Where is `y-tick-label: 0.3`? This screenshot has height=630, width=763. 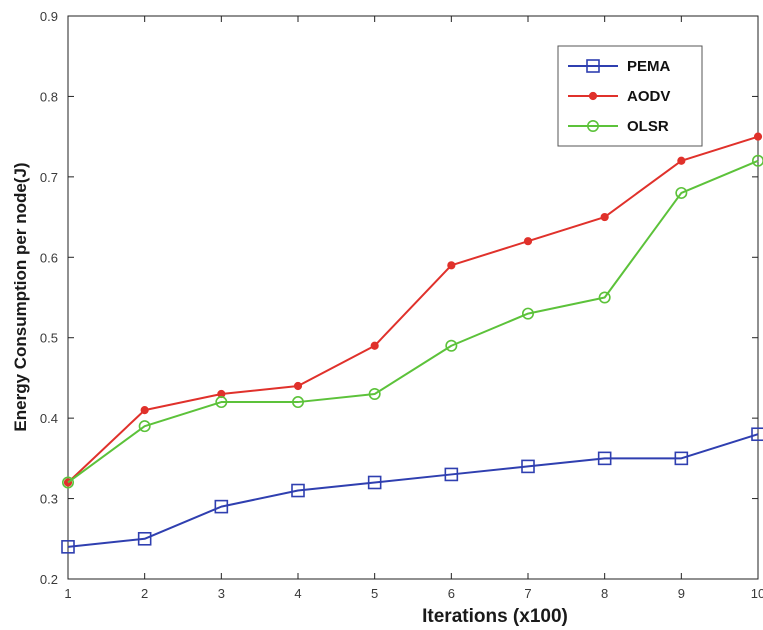 y-tick-label: 0.3 is located at coordinates (49, 499).